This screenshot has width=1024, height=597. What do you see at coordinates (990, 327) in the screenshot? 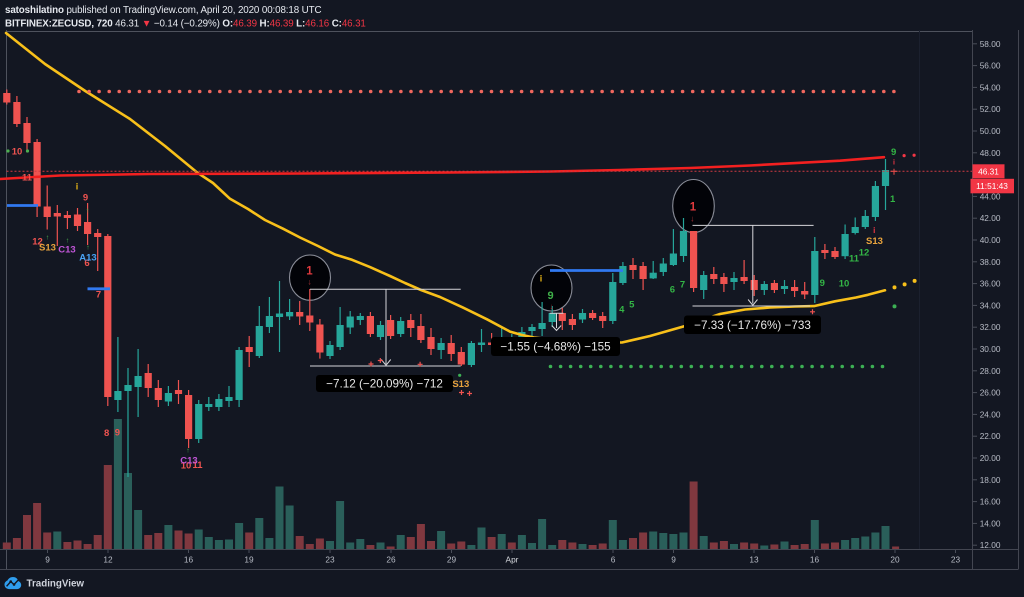
I see `svg-text: 32.00` at bounding box center [990, 327].